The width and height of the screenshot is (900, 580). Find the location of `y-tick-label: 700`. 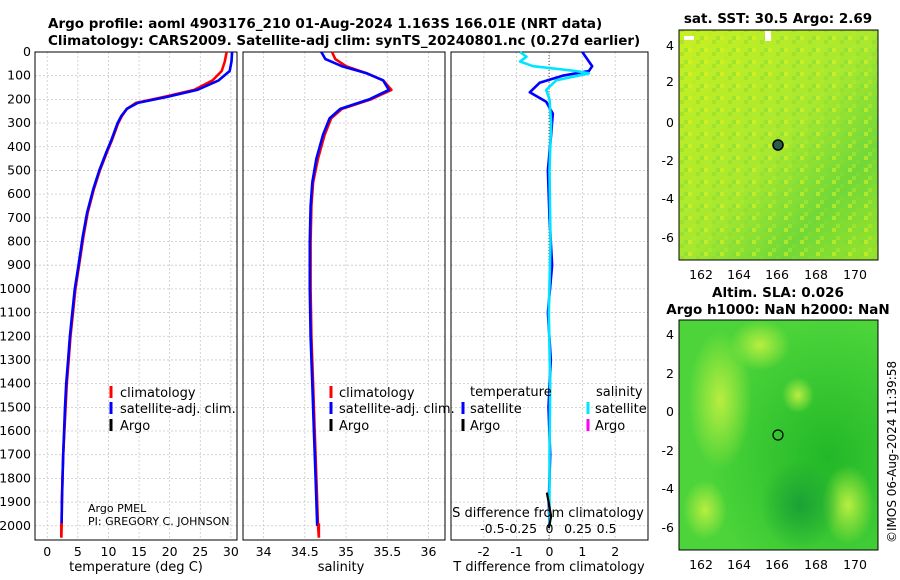

y-tick-label: 700 is located at coordinates (19, 217).